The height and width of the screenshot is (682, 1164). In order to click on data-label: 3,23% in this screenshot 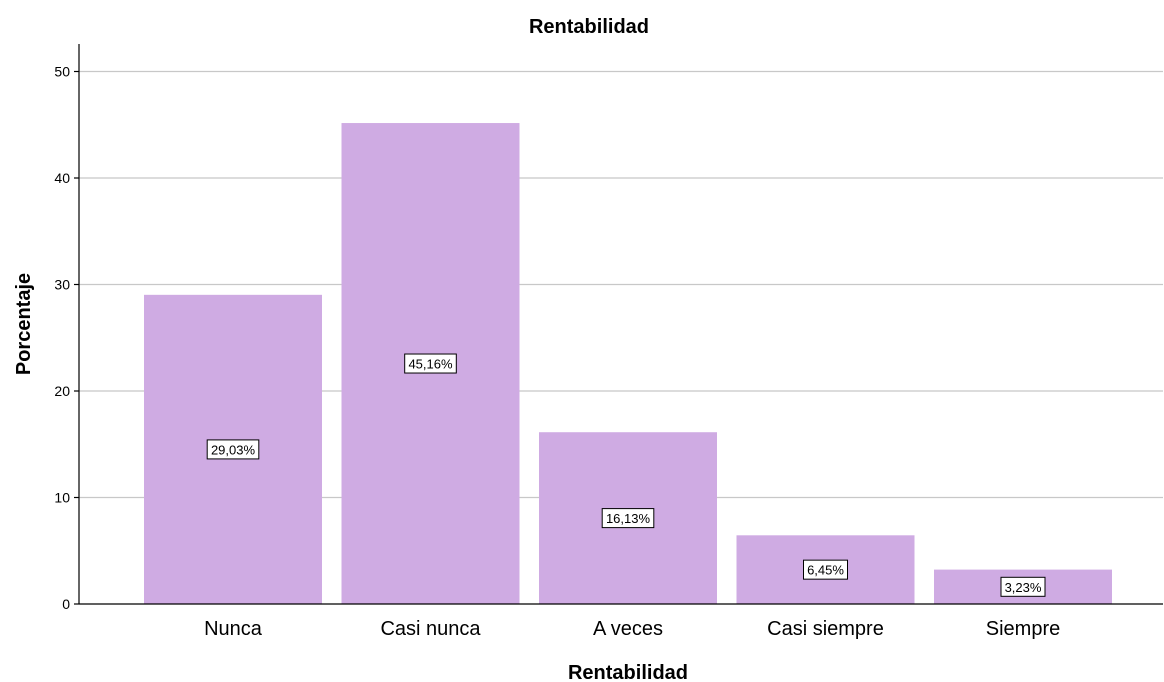, I will do `click(1023, 586)`.